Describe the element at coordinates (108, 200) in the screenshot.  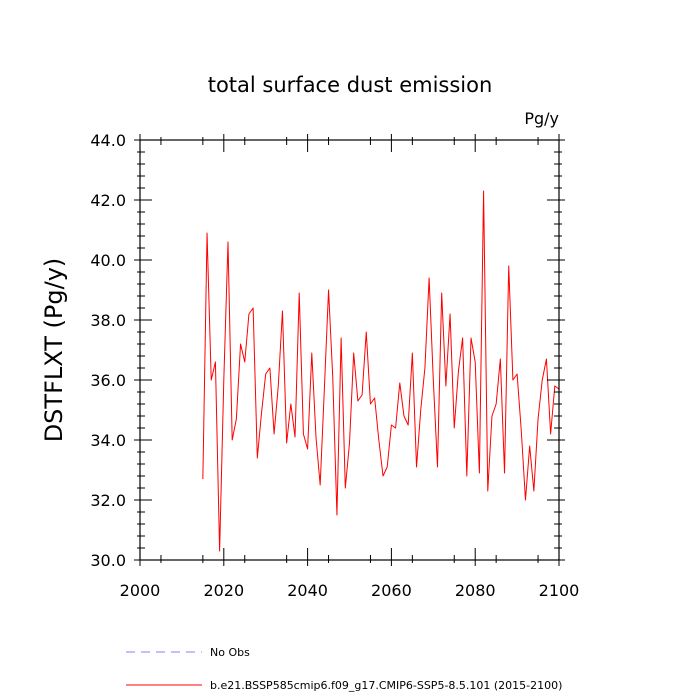
I see `y-tick-label: 42.0` at that location.